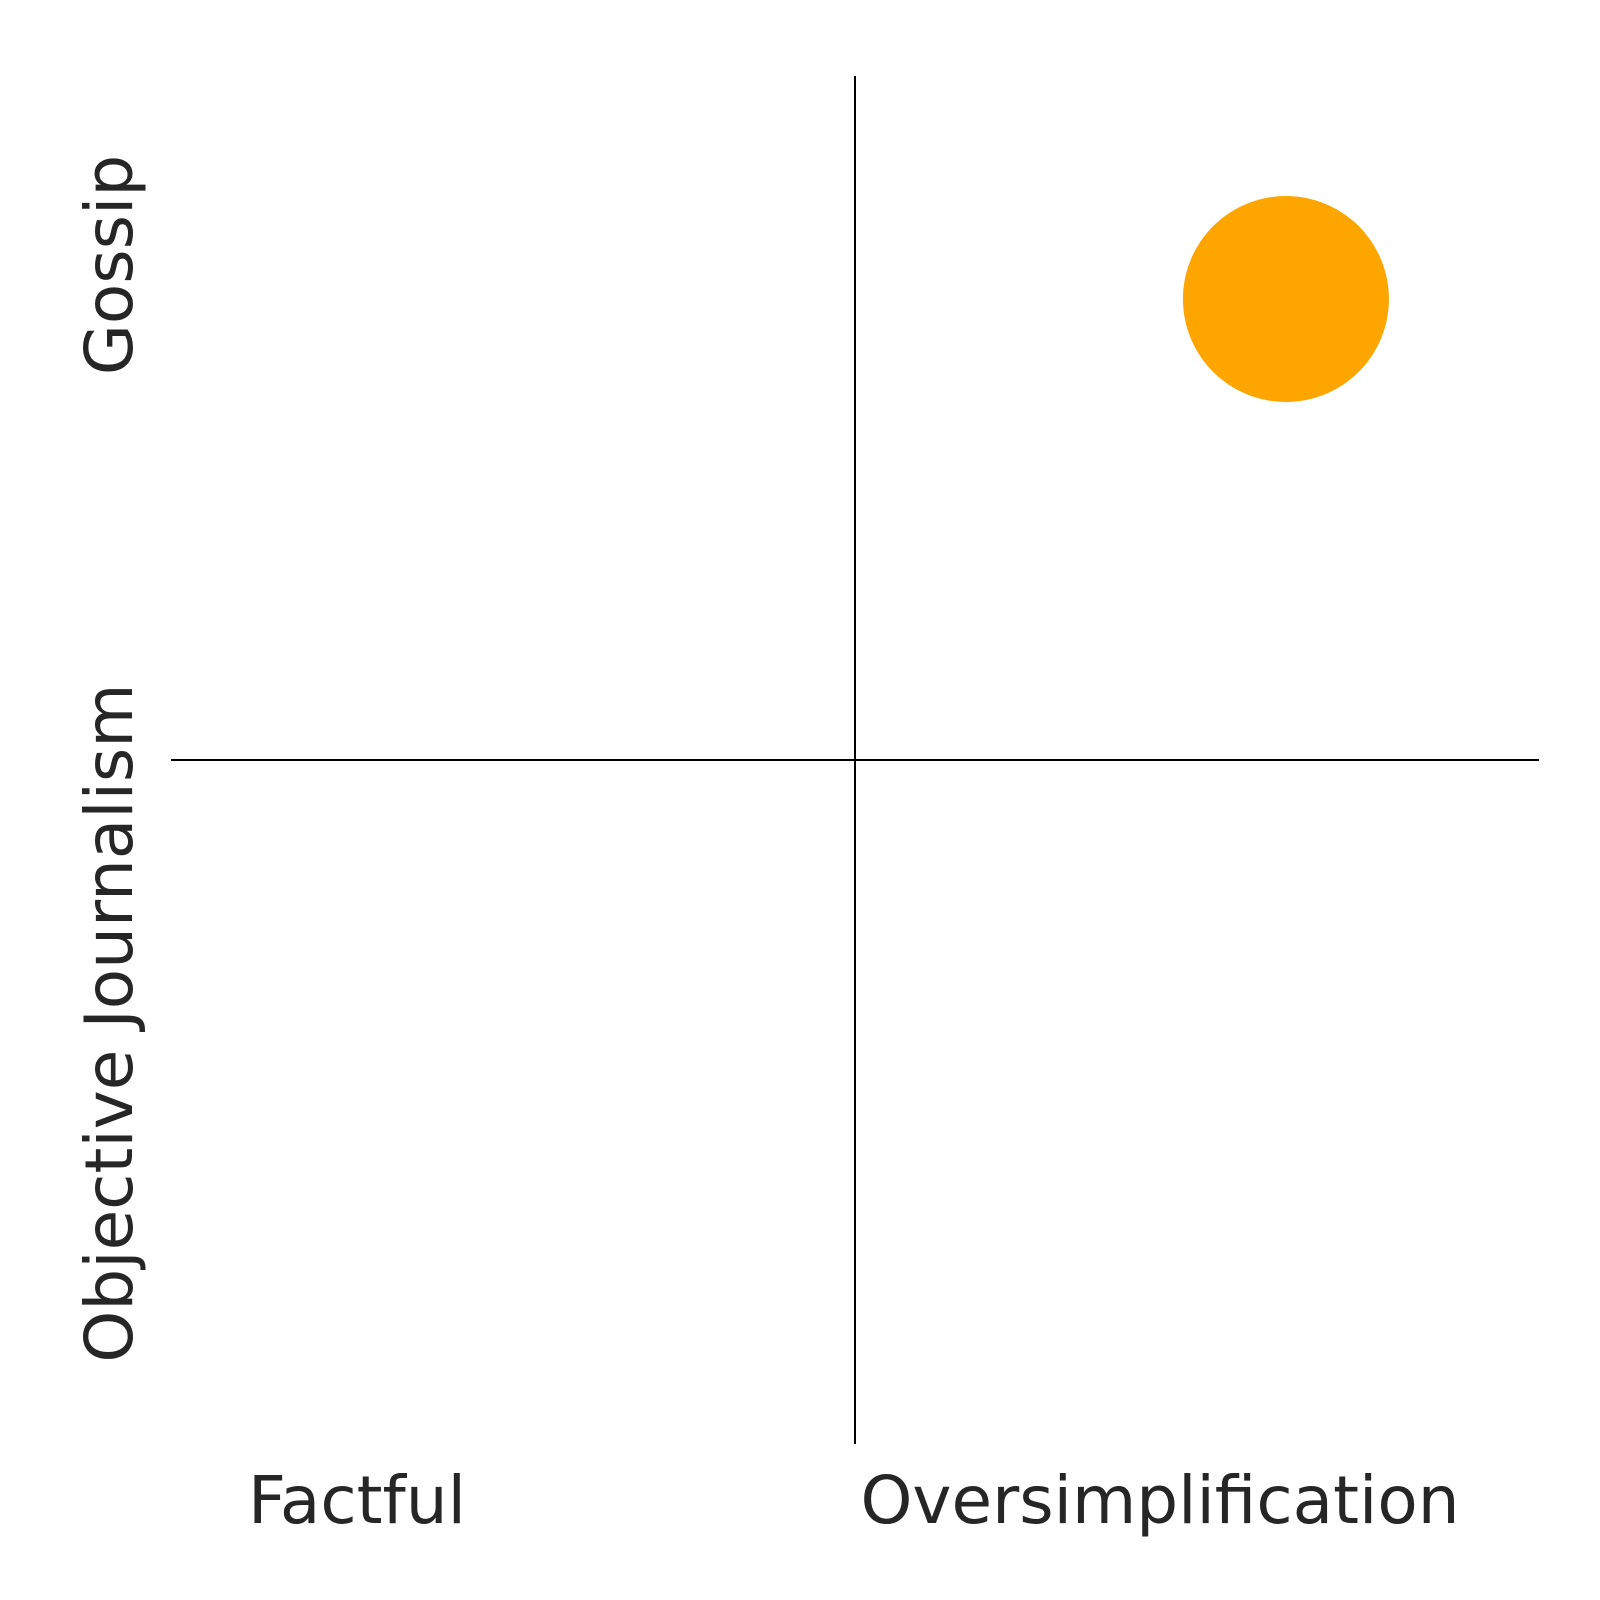 The height and width of the screenshot is (1600, 1600). What do you see at coordinates (357, 1500) in the screenshot?
I see `x-low-label: Factful` at bounding box center [357, 1500].